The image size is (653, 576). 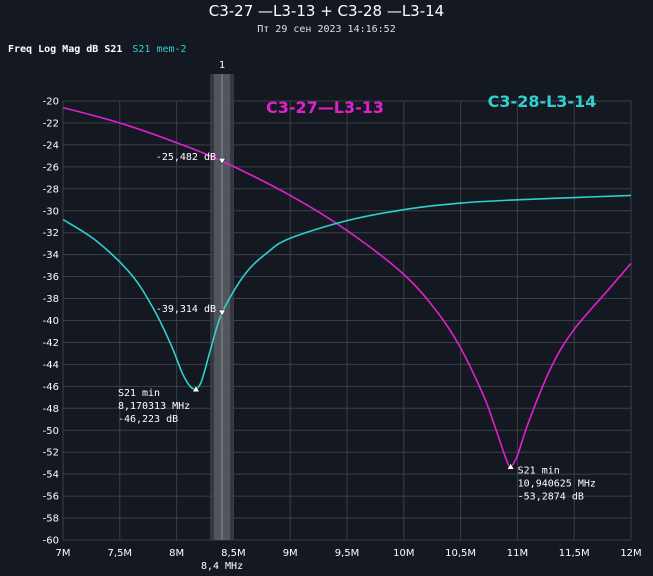 What do you see at coordinates (551, 496) in the screenshot?
I see `min-annotation-line: -53,2874 dB` at bounding box center [551, 496].